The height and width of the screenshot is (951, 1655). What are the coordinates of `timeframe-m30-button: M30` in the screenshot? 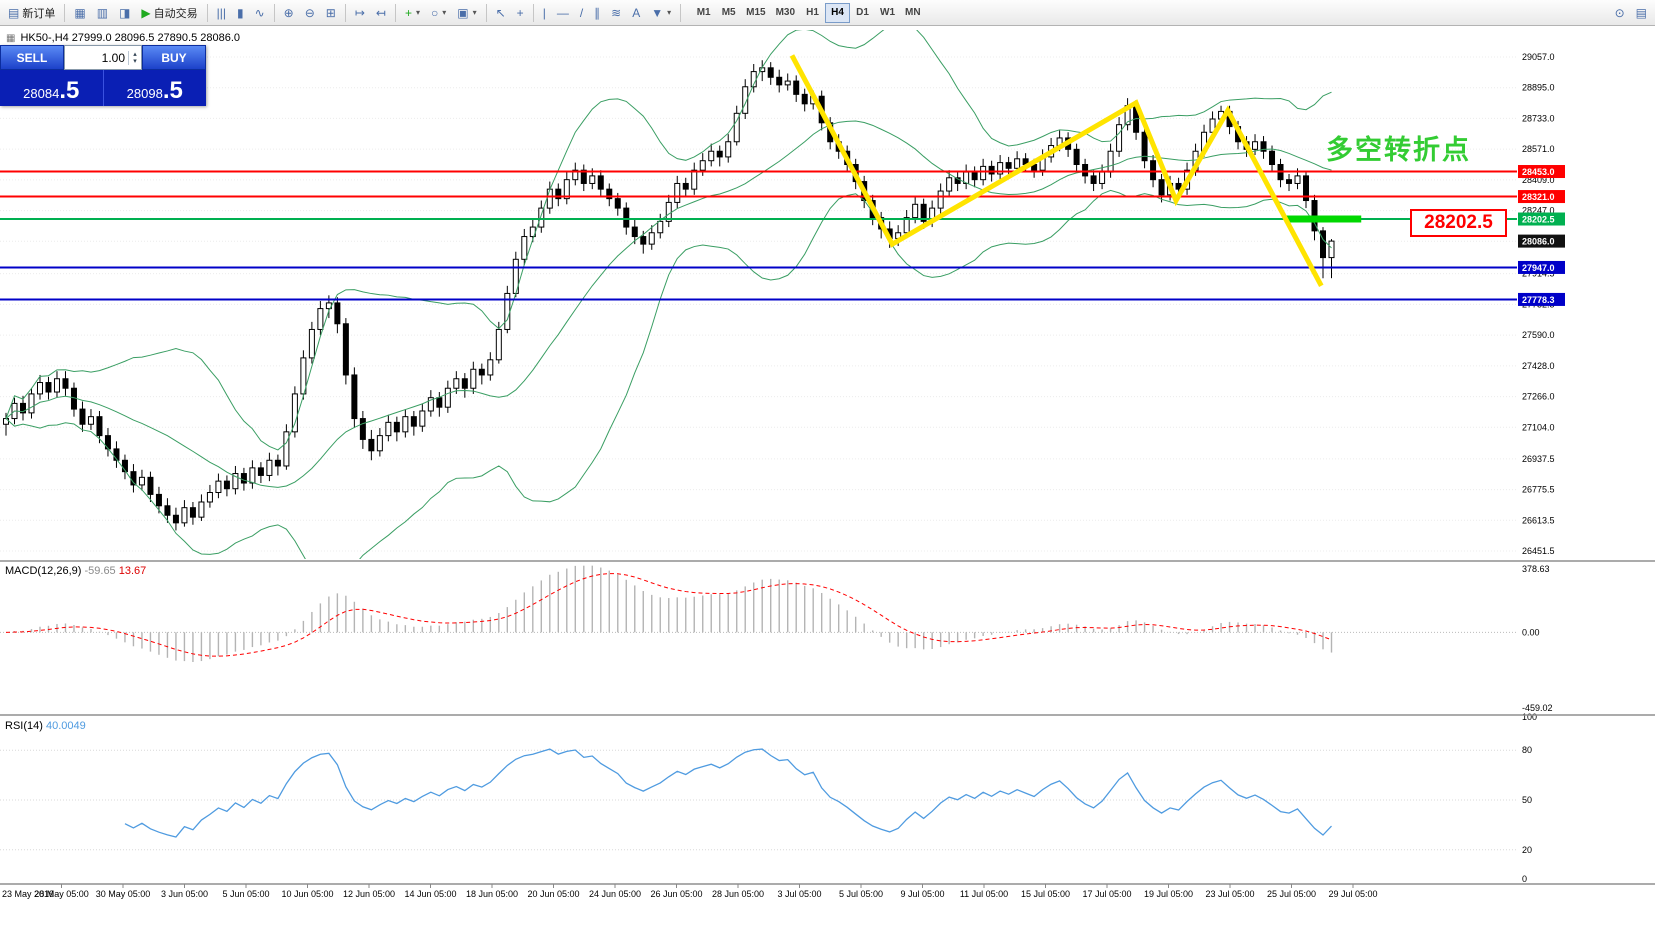 It's located at (785, 13).